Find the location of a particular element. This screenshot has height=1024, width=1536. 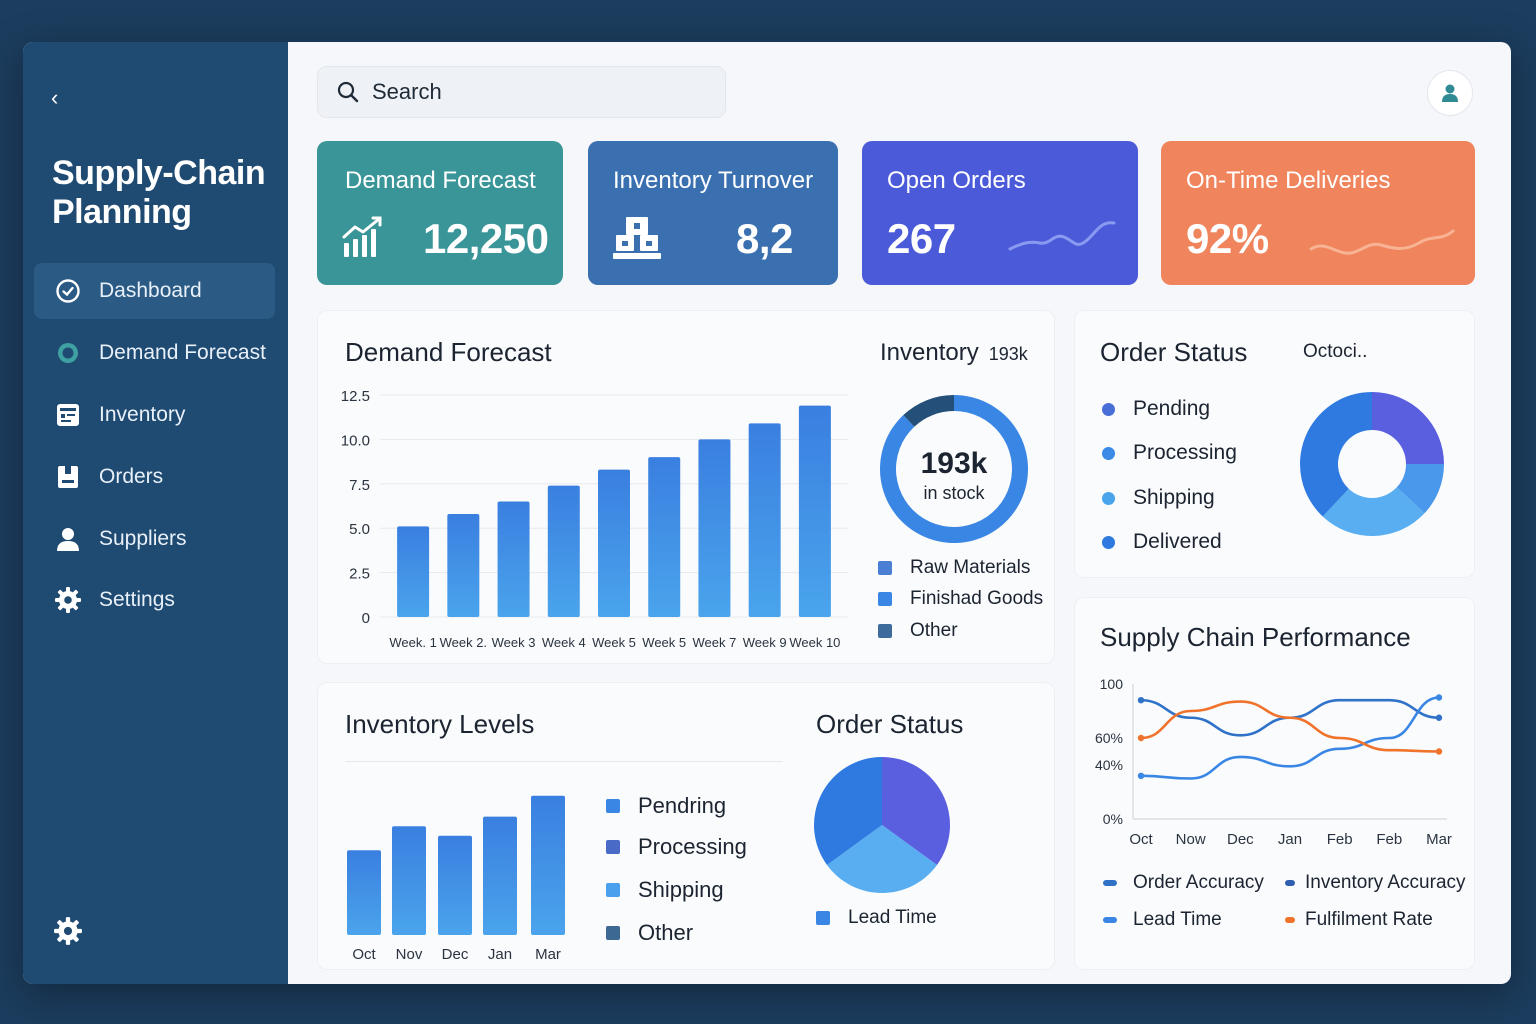

inventory-label: Inventory is located at coordinates (929, 352).